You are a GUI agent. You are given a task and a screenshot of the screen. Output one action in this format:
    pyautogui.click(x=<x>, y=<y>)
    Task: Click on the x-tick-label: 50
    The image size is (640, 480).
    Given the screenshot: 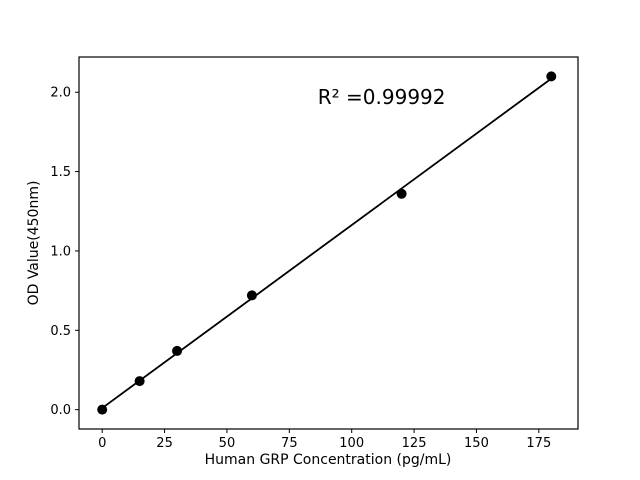 What is the action you would take?
    pyautogui.click(x=227, y=443)
    